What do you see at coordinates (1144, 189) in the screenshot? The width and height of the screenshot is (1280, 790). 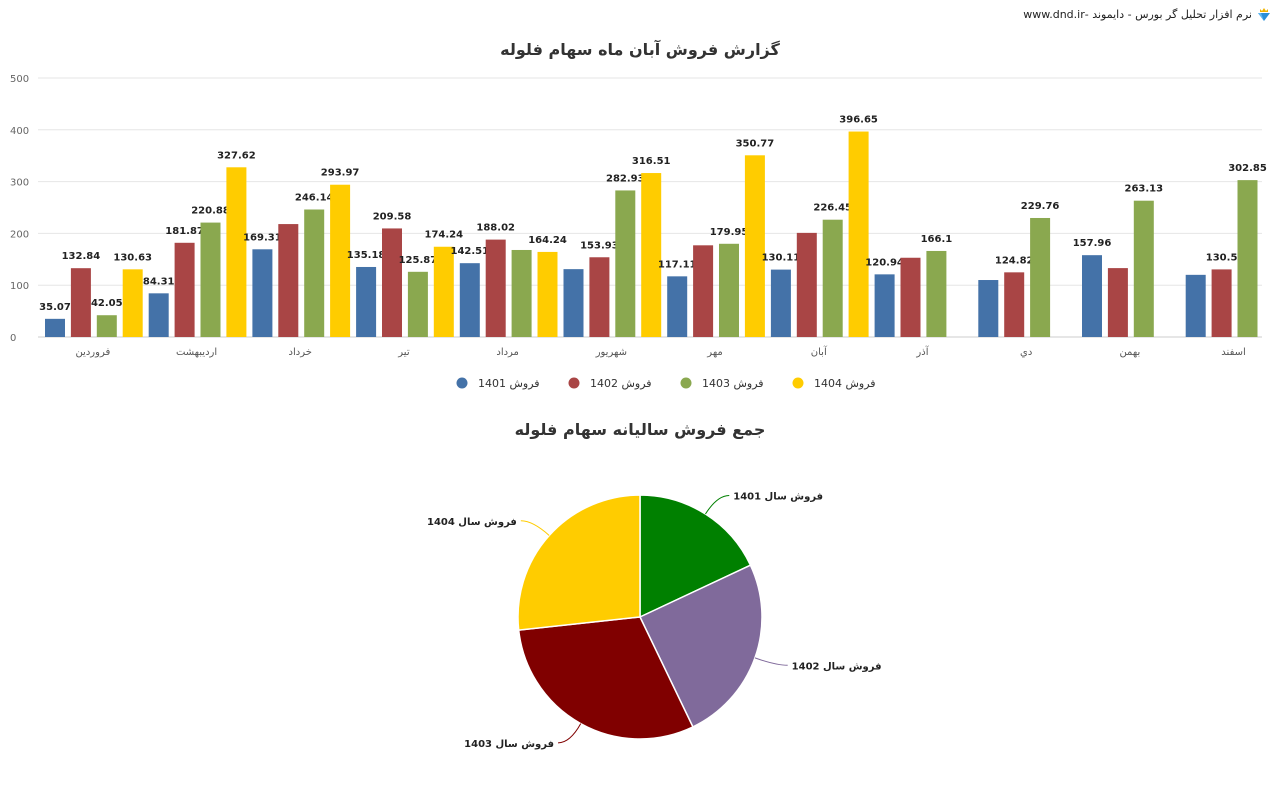 I see `bar-data-label: 263.13` at bounding box center [1144, 189].